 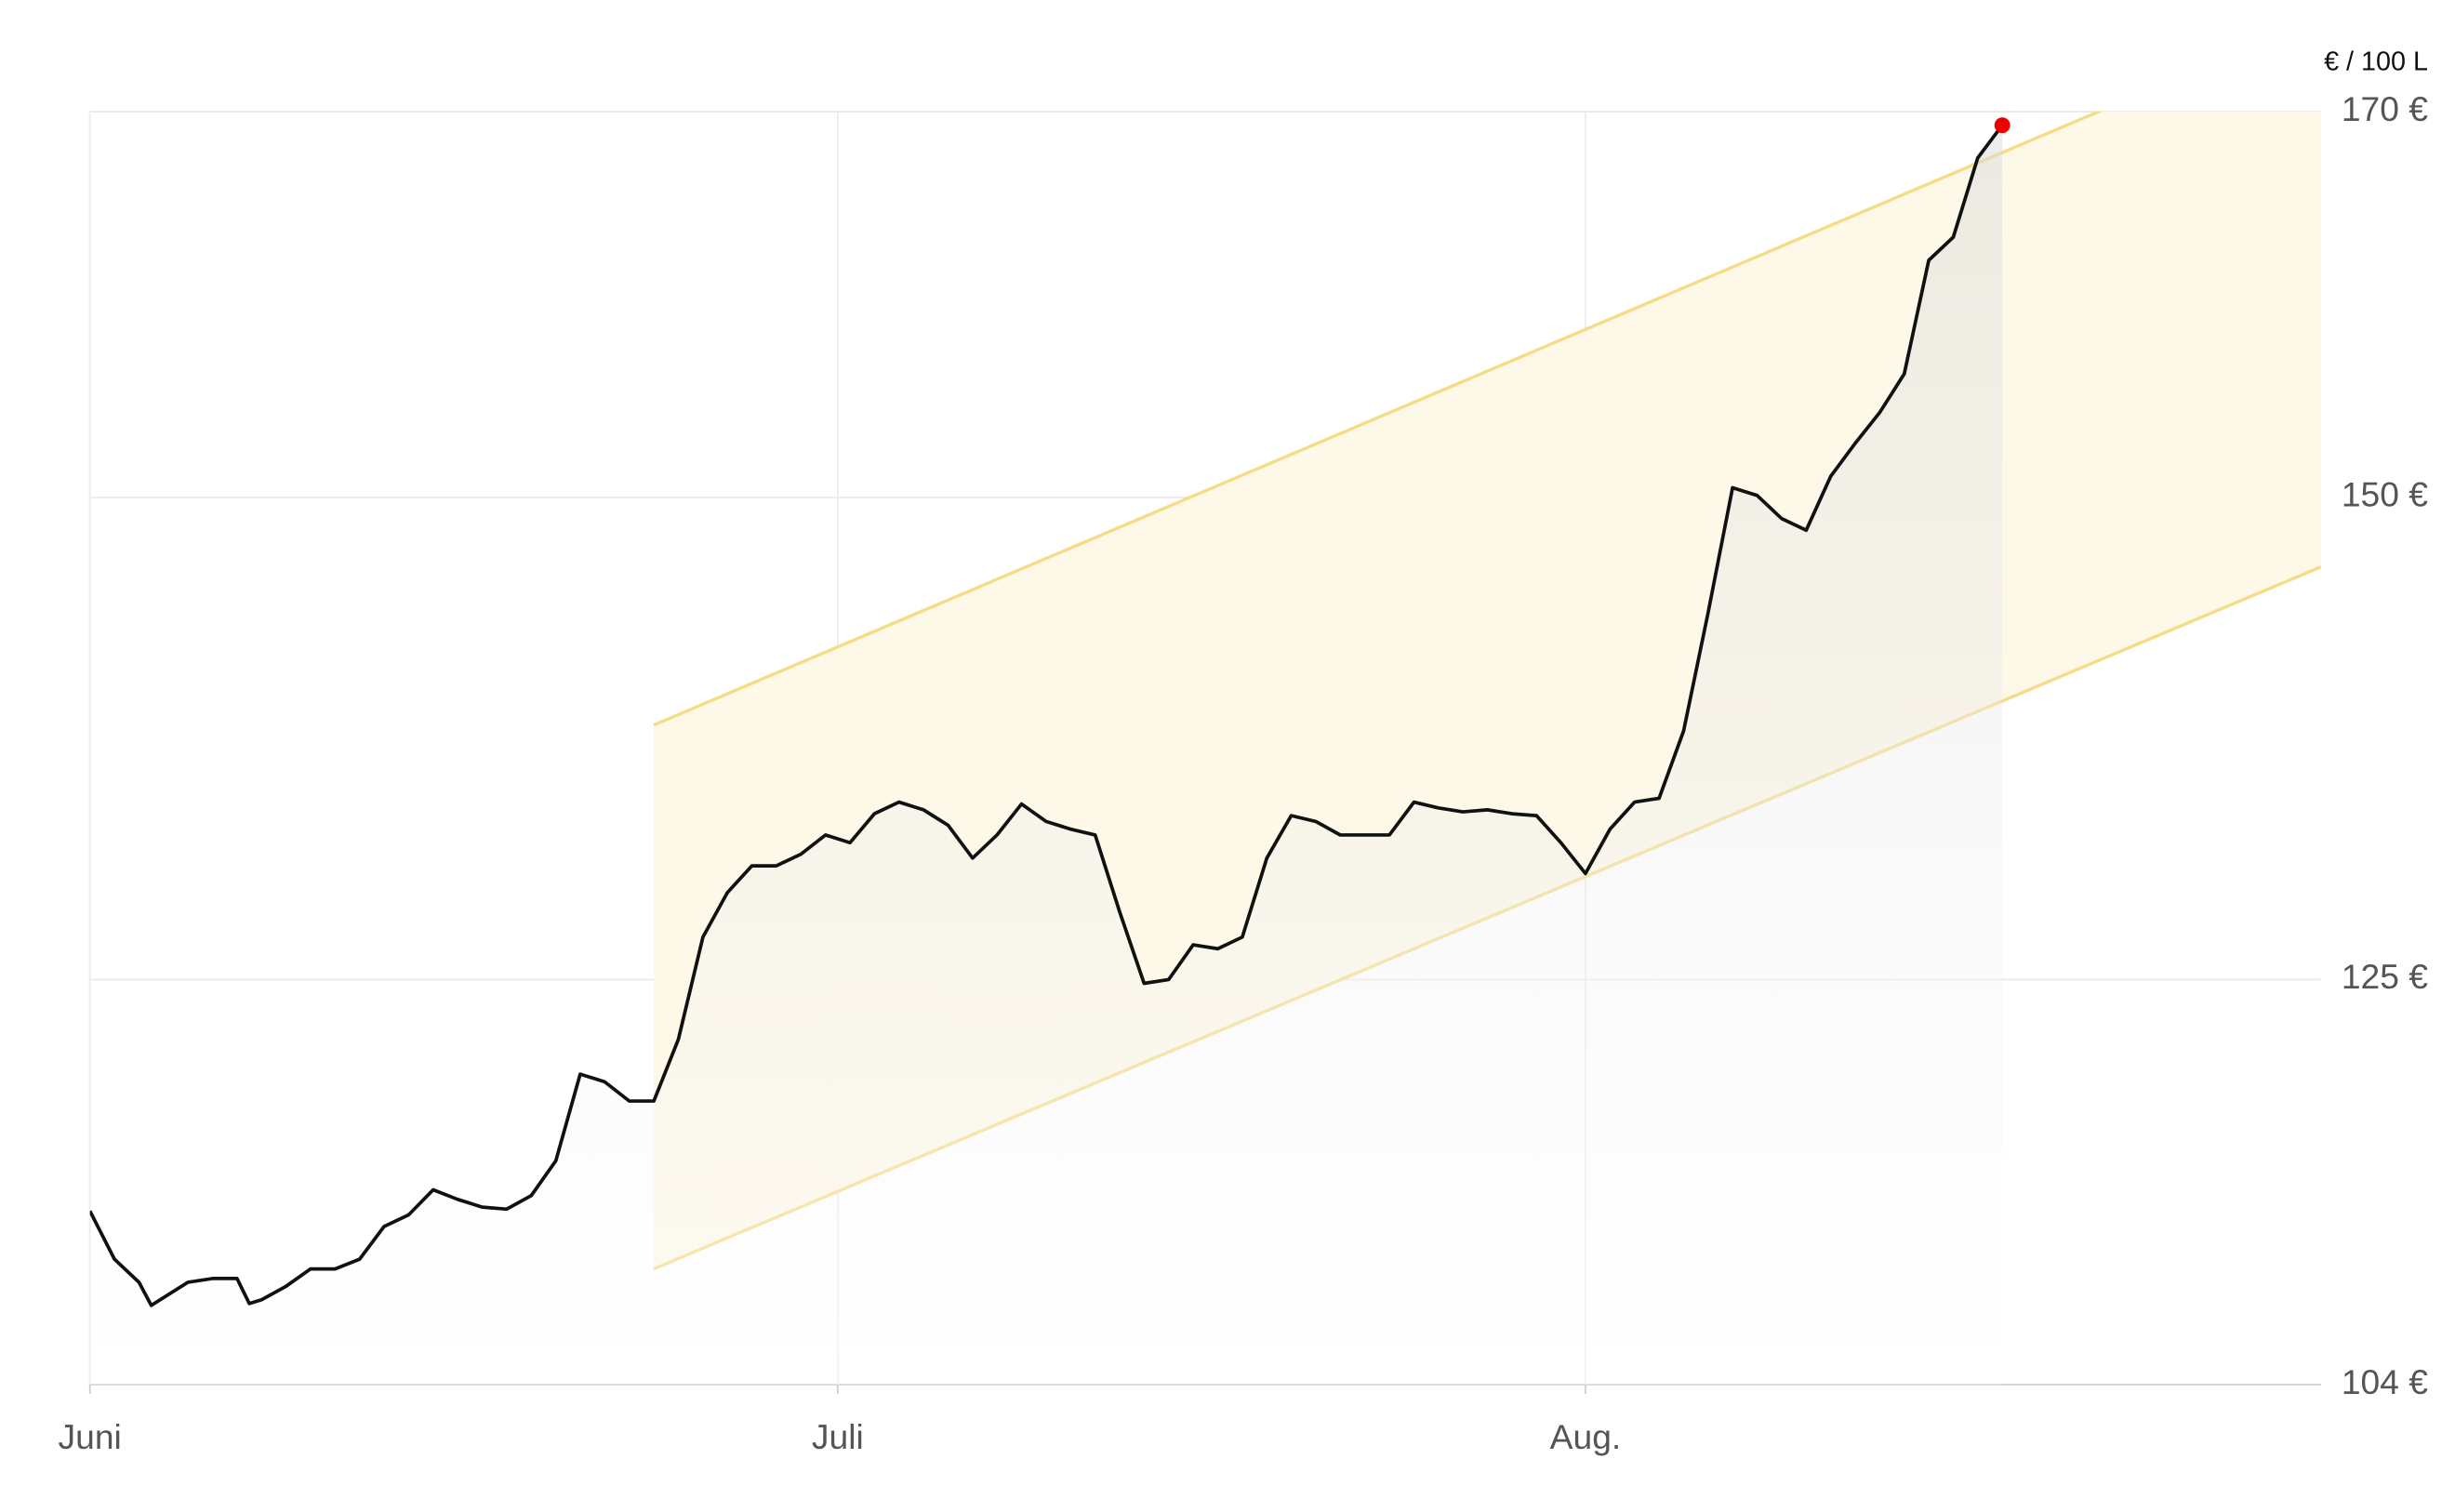 What do you see at coordinates (1586, 1436) in the screenshot?
I see `x-tick-label: Aug.` at bounding box center [1586, 1436].